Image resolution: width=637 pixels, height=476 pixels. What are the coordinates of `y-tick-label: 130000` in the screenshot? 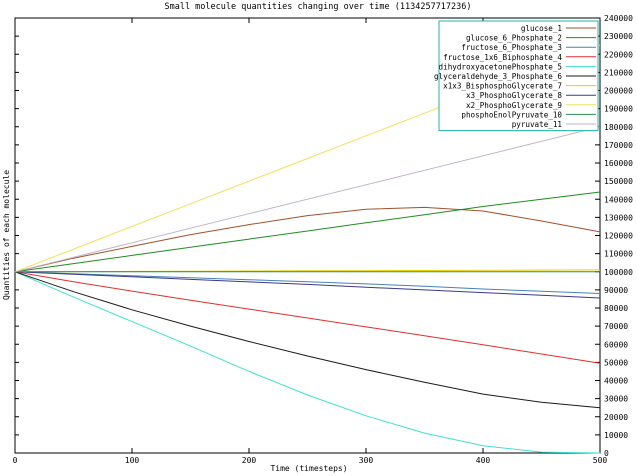 It's located at (618, 217).